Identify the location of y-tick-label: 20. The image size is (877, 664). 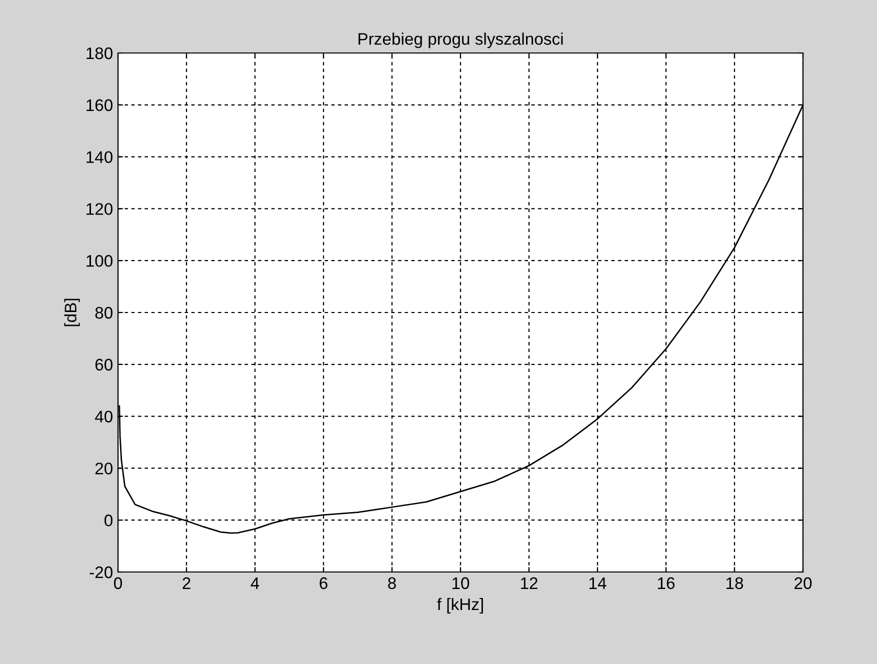
(103, 468).